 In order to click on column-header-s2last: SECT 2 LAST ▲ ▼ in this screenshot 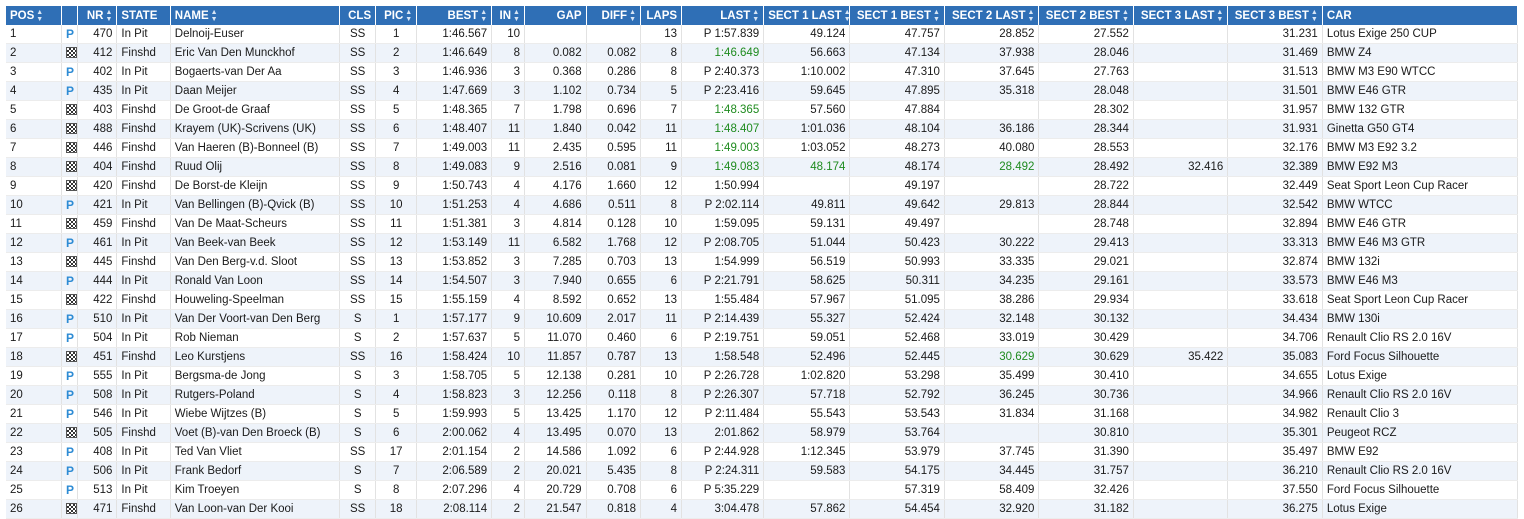, I will do `click(992, 15)`.